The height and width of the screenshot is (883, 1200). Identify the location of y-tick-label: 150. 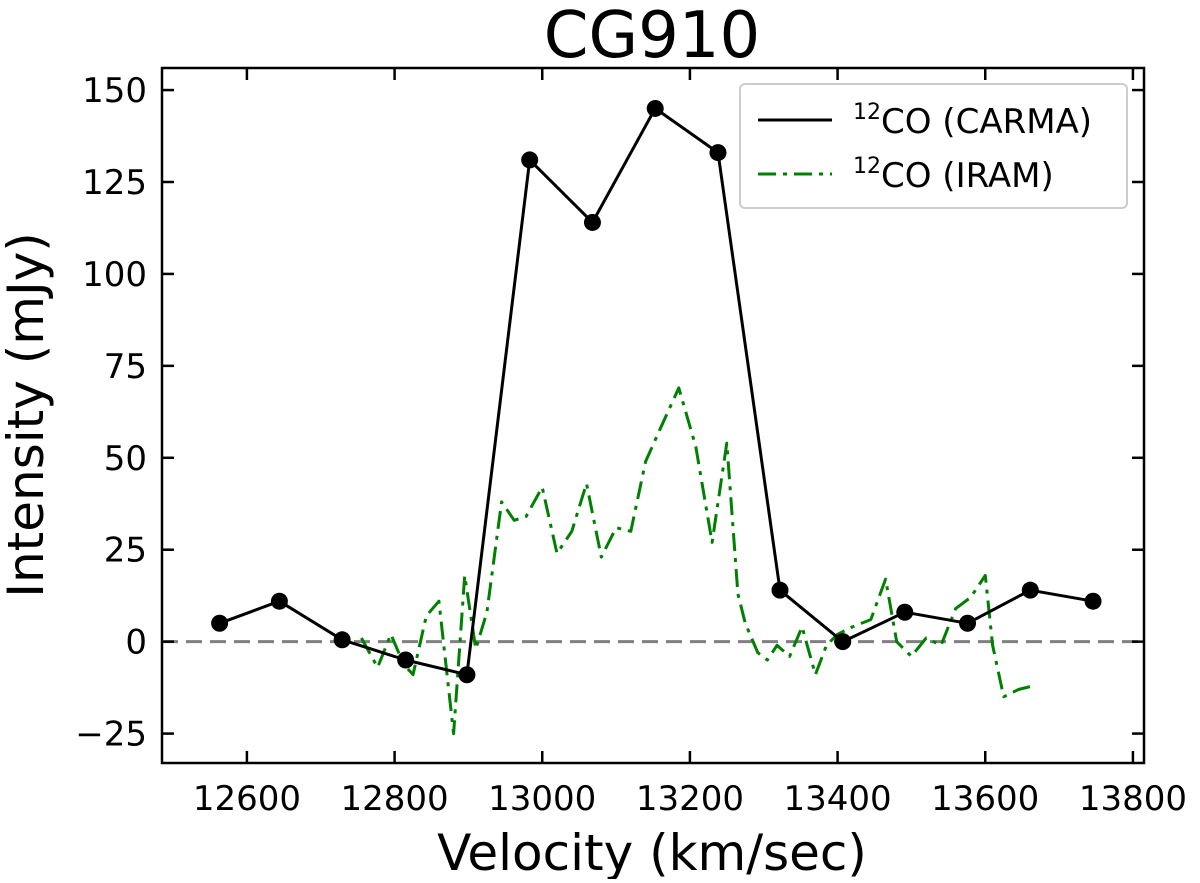
(114, 91).